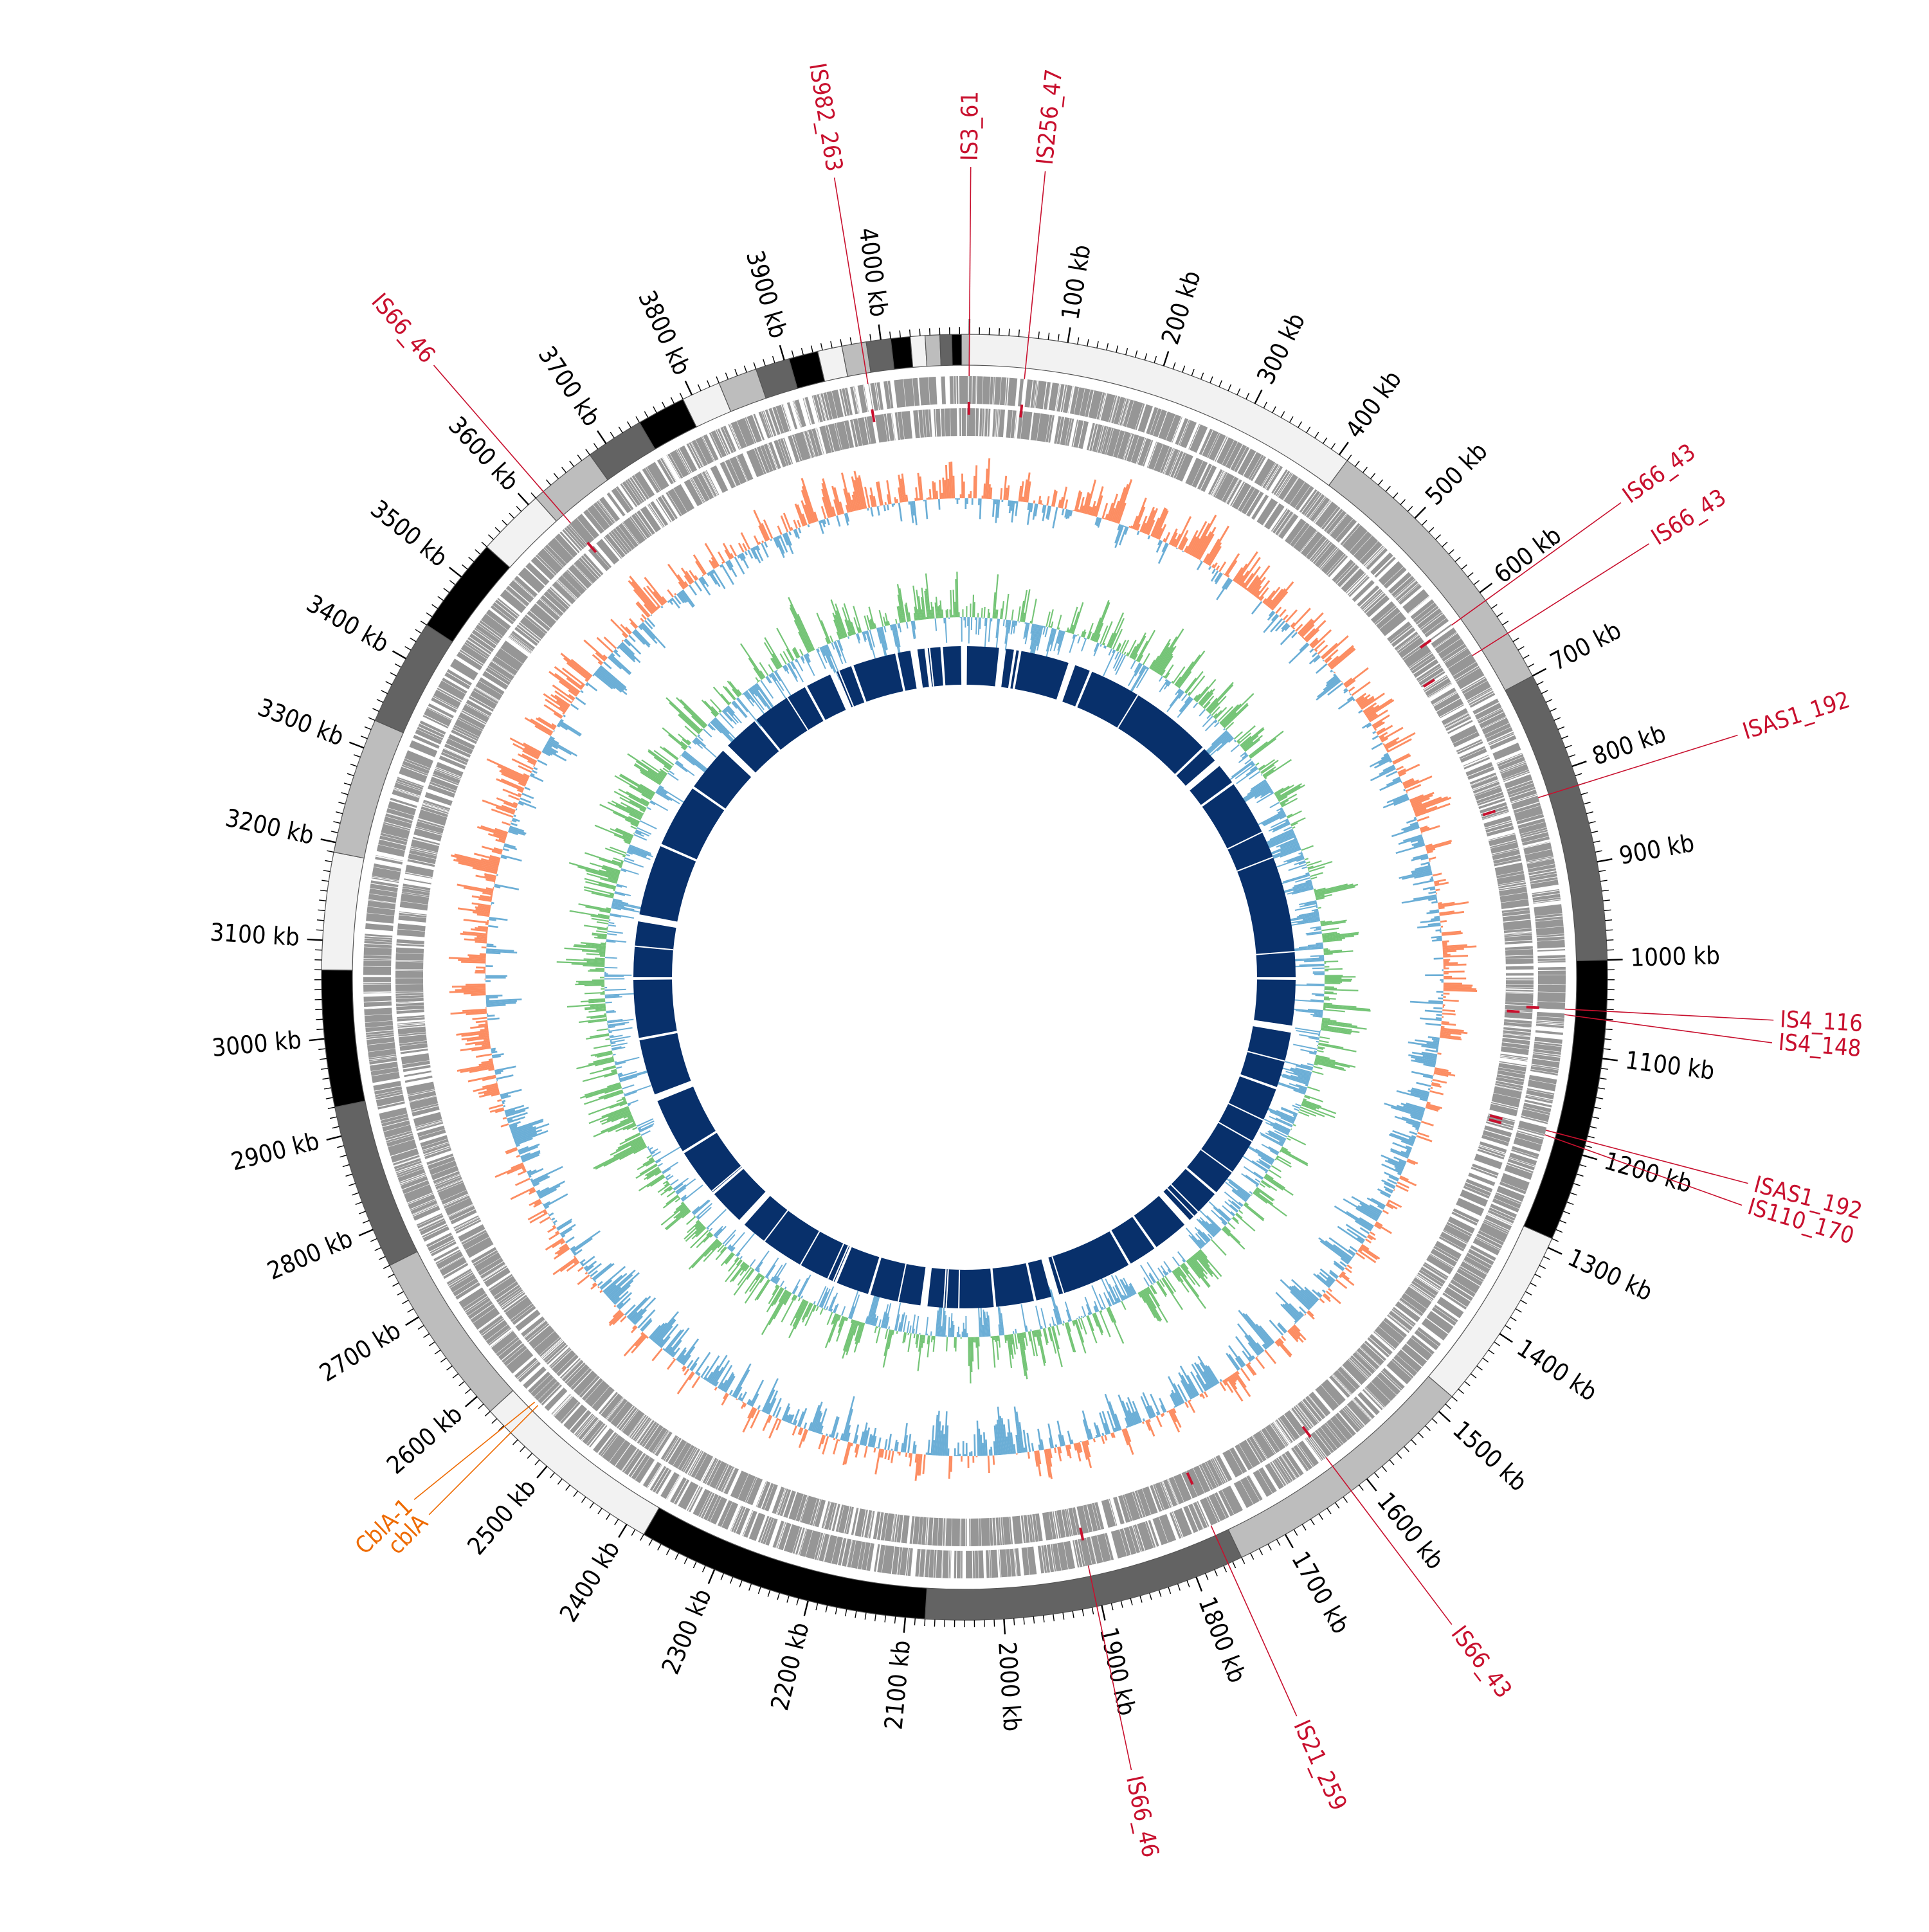 The width and height of the screenshot is (1929, 1932). What do you see at coordinates (1610, 1274) in the screenshot?
I see `tick-label: 1300 kb` at bounding box center [1610, 1274].